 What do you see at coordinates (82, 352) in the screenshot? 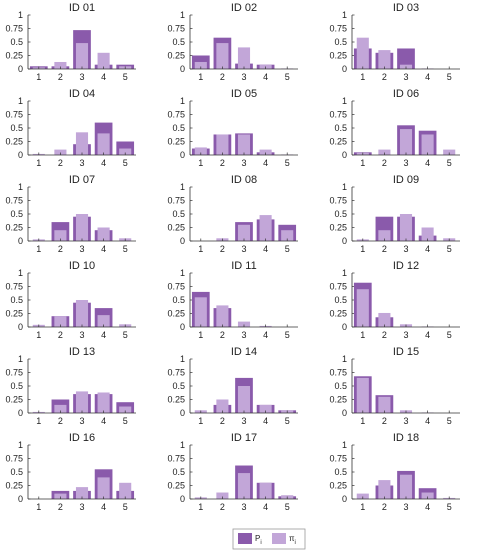
I see `panel-title: ID 13` at bounding box center [82, 352].